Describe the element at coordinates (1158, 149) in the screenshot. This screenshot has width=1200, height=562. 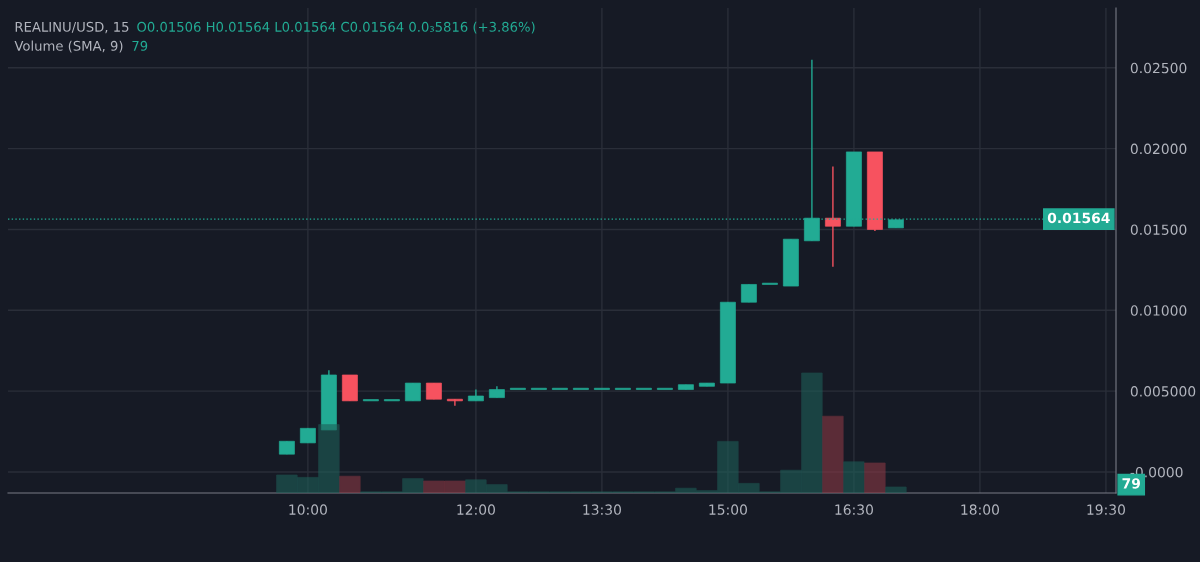
I see `y-tick-label: 0.02000` at that location.